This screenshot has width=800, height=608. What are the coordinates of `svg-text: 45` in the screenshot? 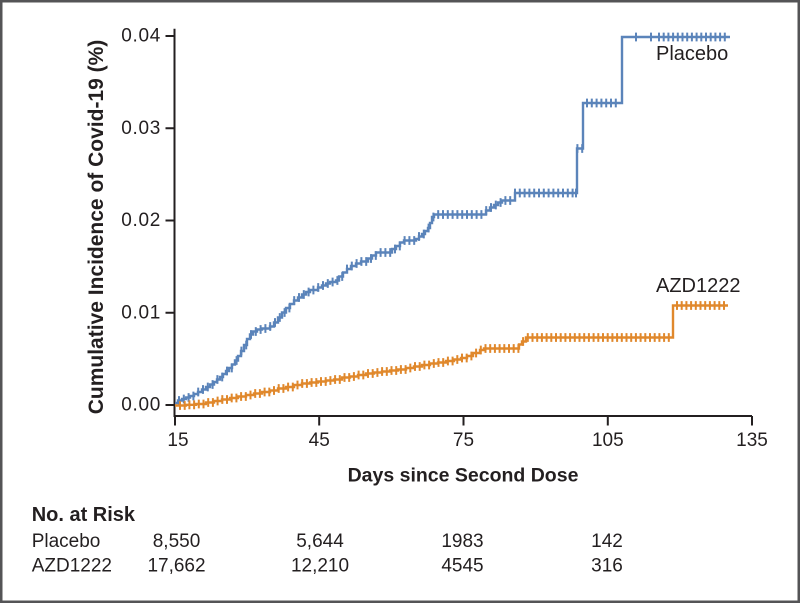 It's located at (319, 440).